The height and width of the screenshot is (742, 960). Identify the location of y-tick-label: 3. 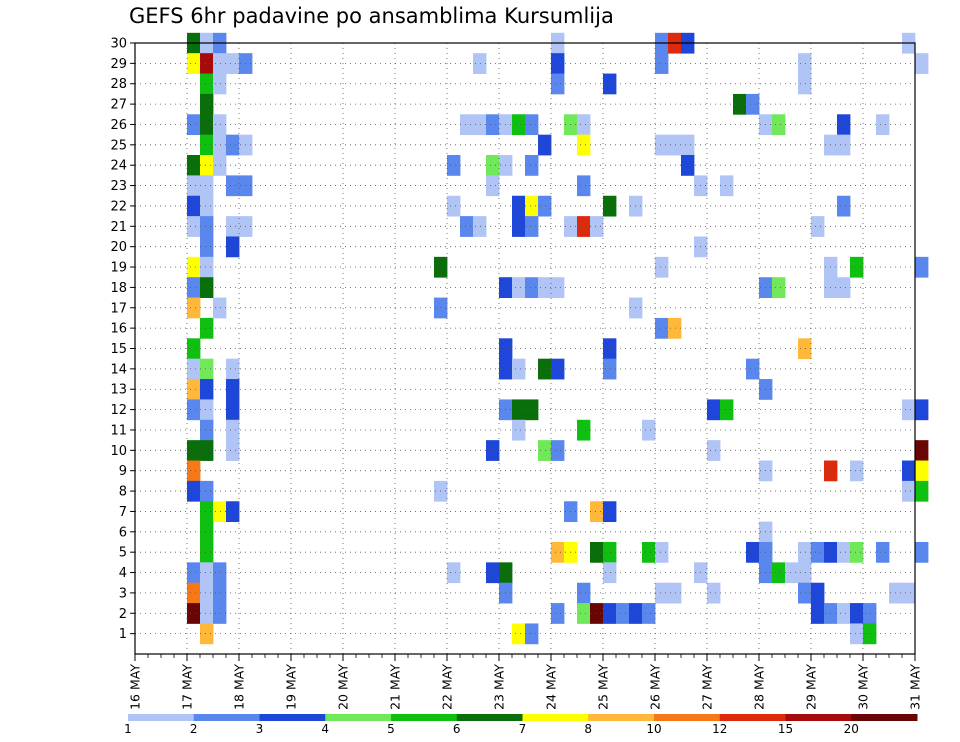
(123, 593).